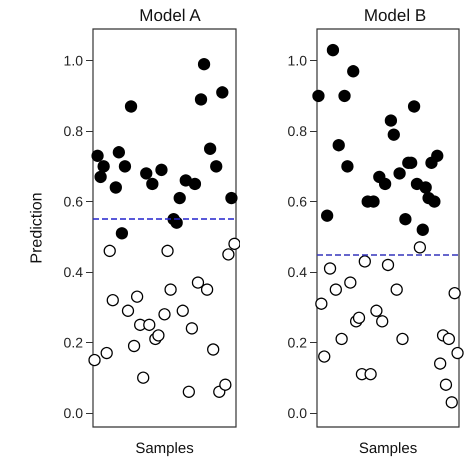  What do you see at coordinates (37, 228) in the screenshot?
I see `y-axis-title: Prediction` at bounding box center [37, 228].